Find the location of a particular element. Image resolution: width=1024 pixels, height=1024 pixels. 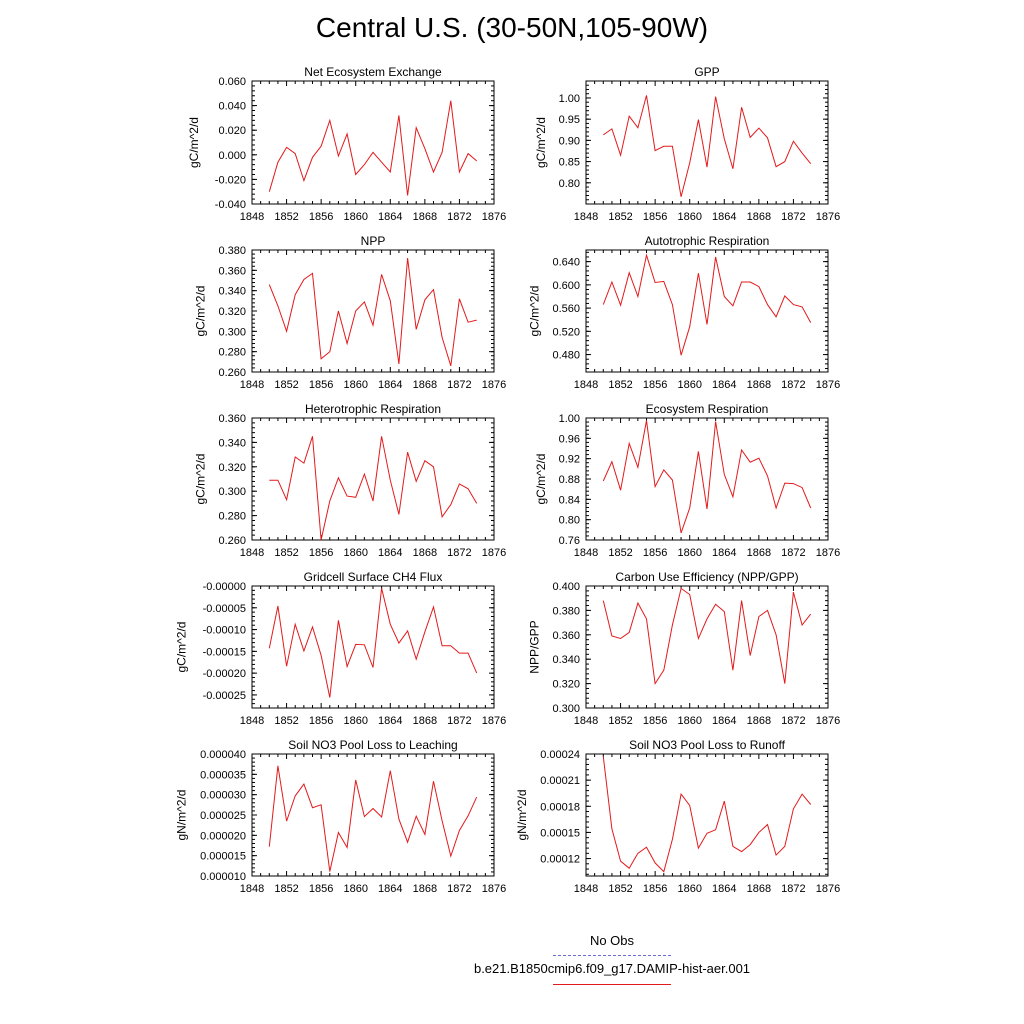

y-tick-label: 0.000010 is located at coordinates (223, 877).